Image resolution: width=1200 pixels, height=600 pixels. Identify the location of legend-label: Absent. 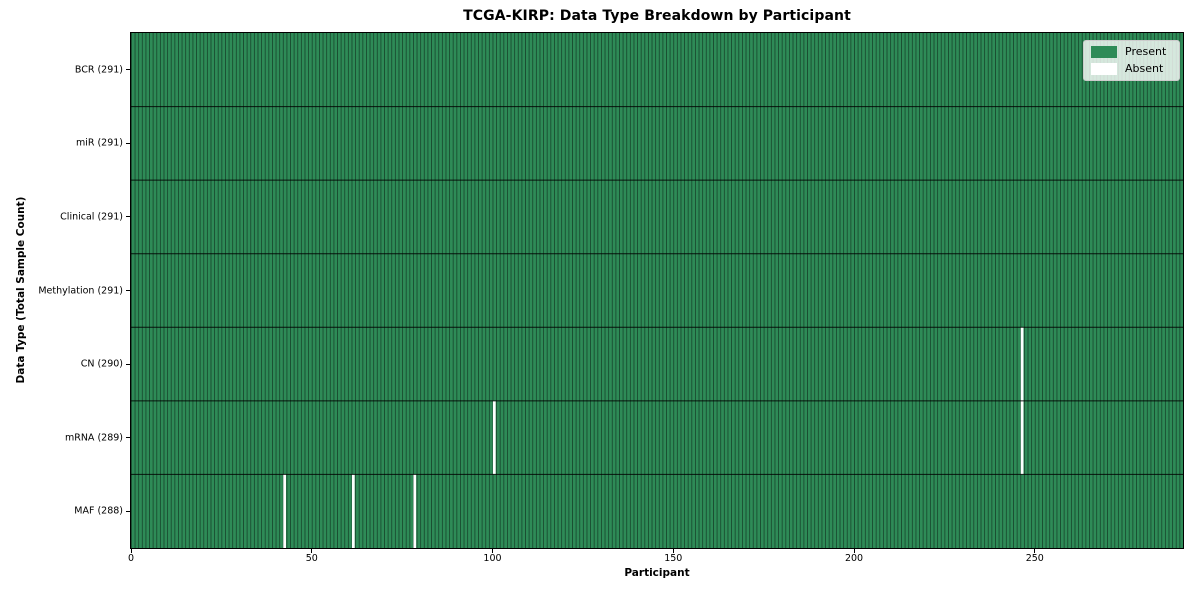
(1144, 68).